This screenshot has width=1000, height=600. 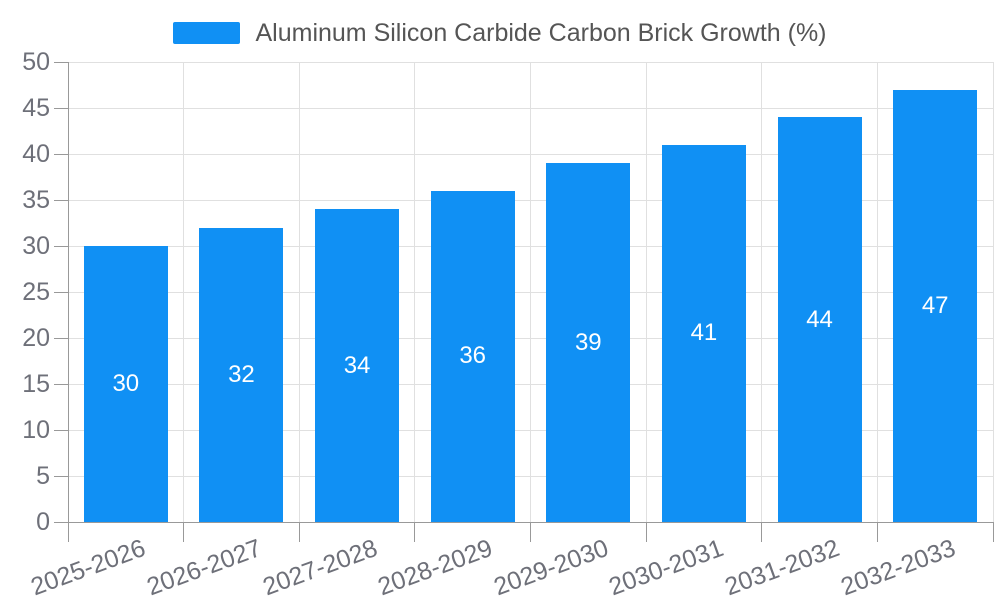 What do you see at coordinates (435, 567) in the screenshot?
I see `x-axis-category-label: 2028-2029` at bounding box center [435, 567].